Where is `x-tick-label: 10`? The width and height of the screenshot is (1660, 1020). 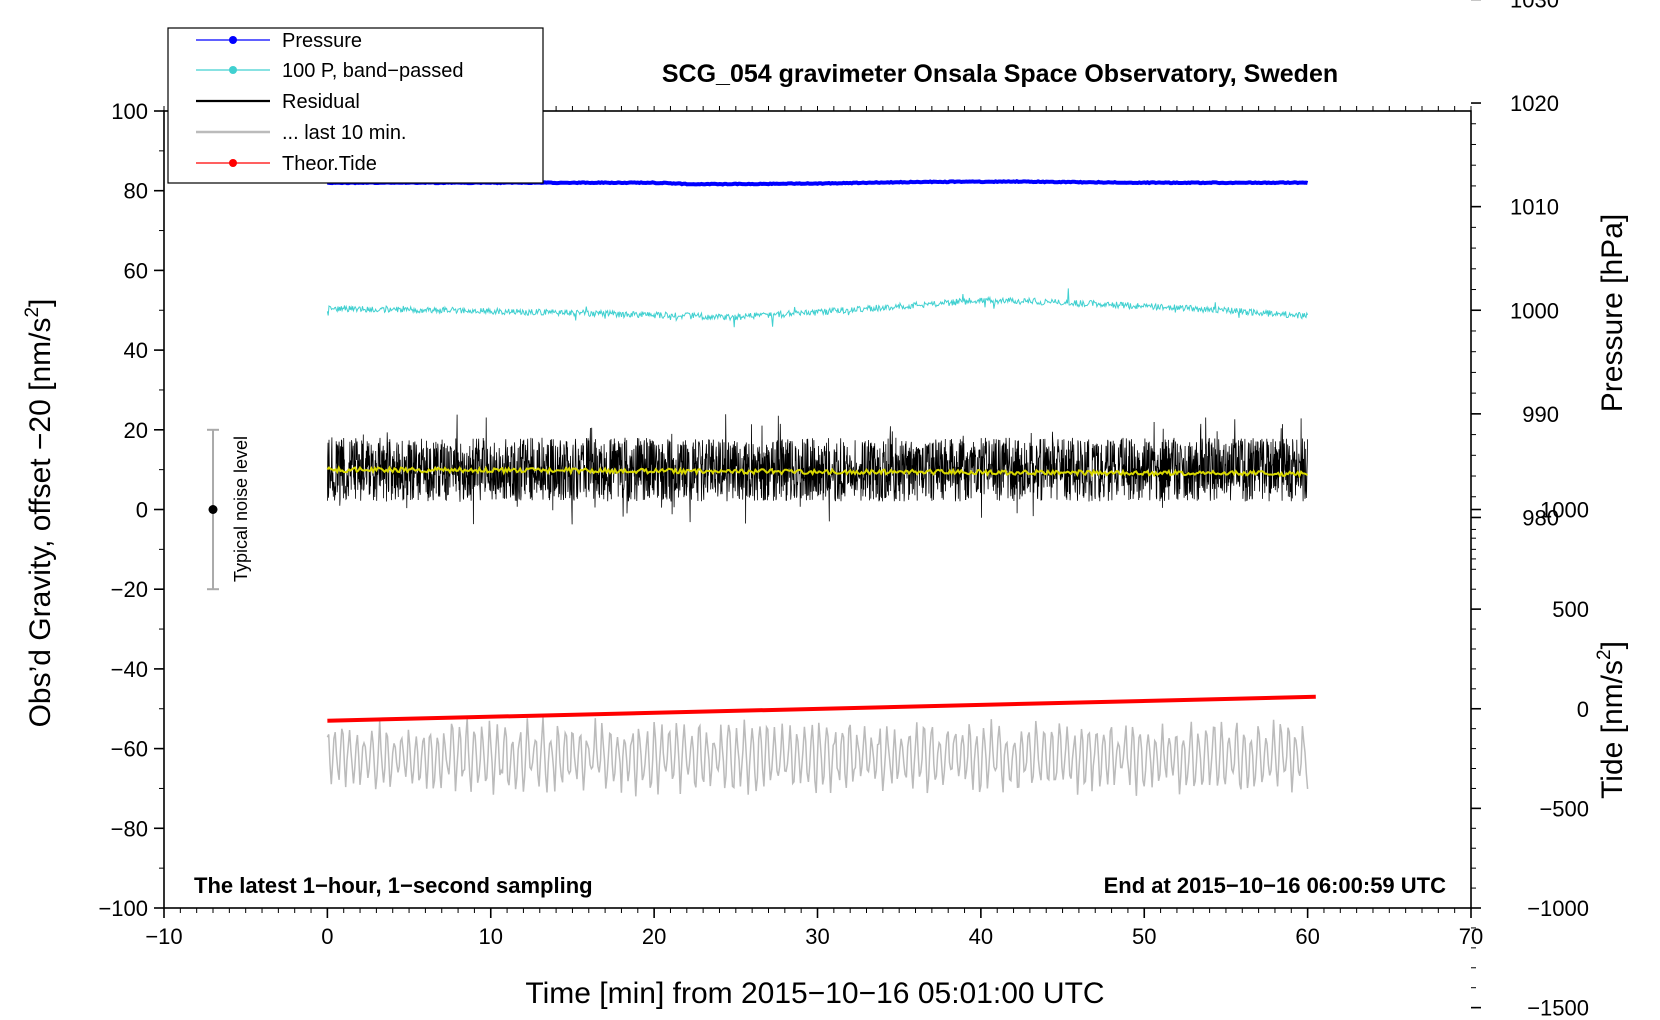 x-tick-label: 10 is located at coordinates (491, 936).